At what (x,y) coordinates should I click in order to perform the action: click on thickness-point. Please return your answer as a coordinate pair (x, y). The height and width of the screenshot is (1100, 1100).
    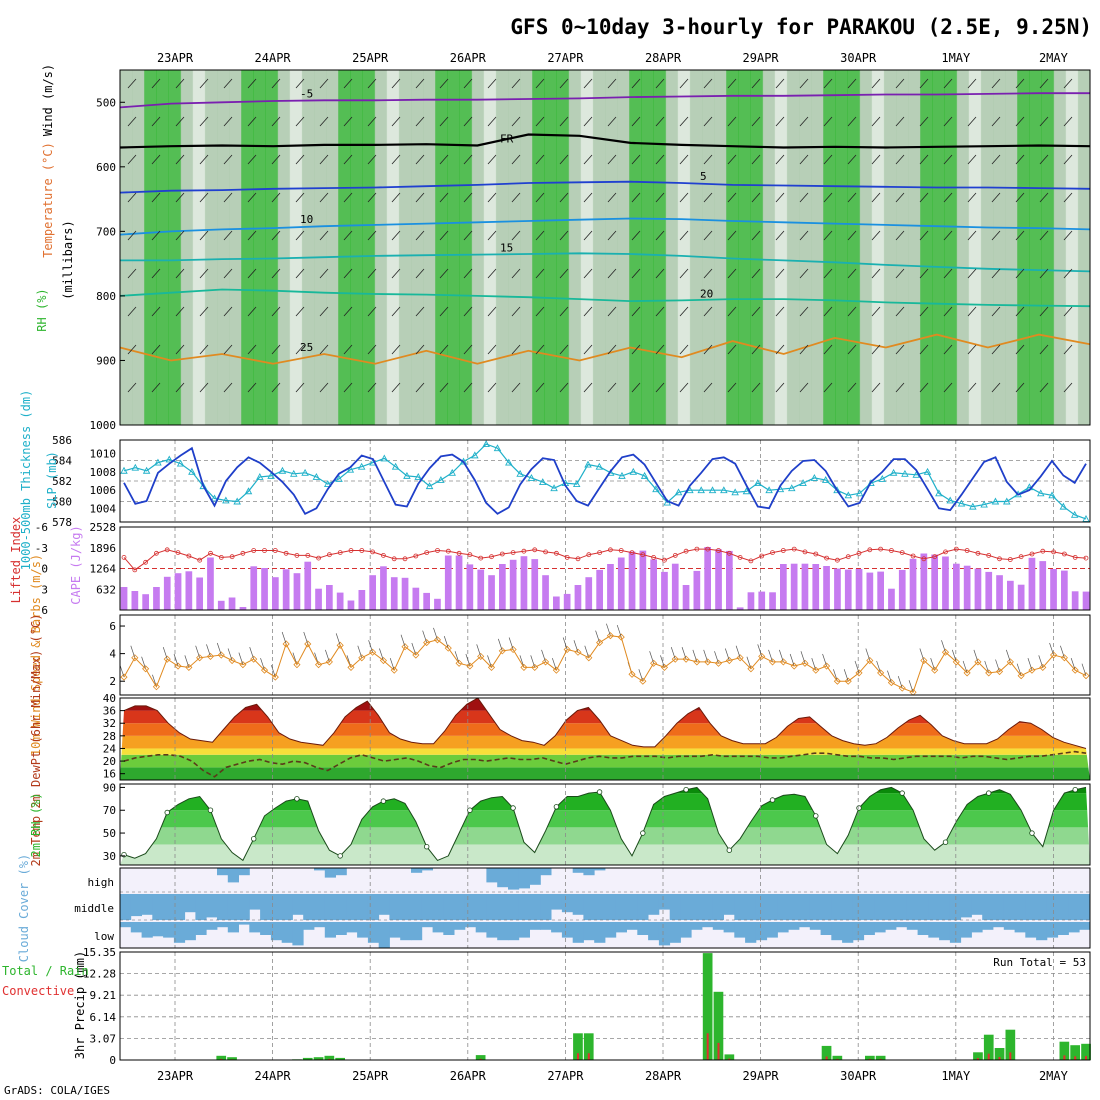
    Looking at the image, I should click on (837, 490).